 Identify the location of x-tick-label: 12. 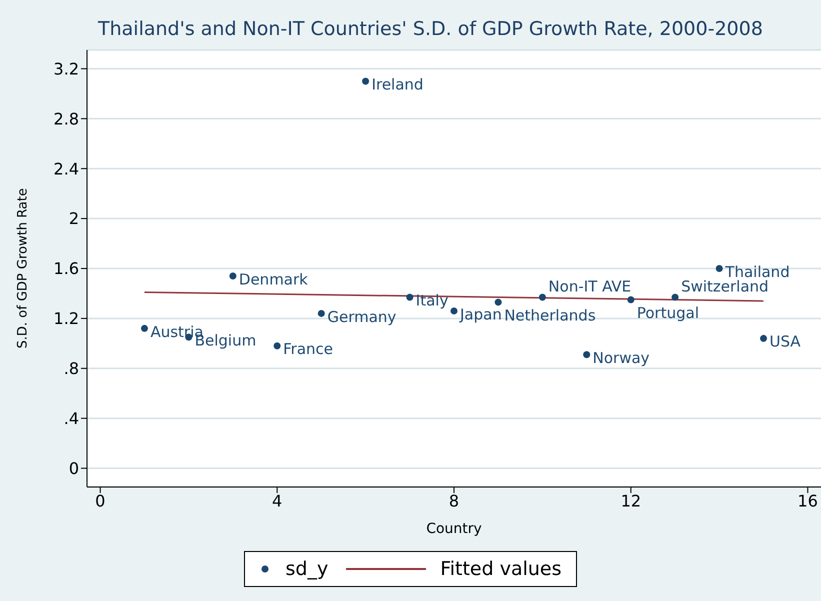
(631, 500).